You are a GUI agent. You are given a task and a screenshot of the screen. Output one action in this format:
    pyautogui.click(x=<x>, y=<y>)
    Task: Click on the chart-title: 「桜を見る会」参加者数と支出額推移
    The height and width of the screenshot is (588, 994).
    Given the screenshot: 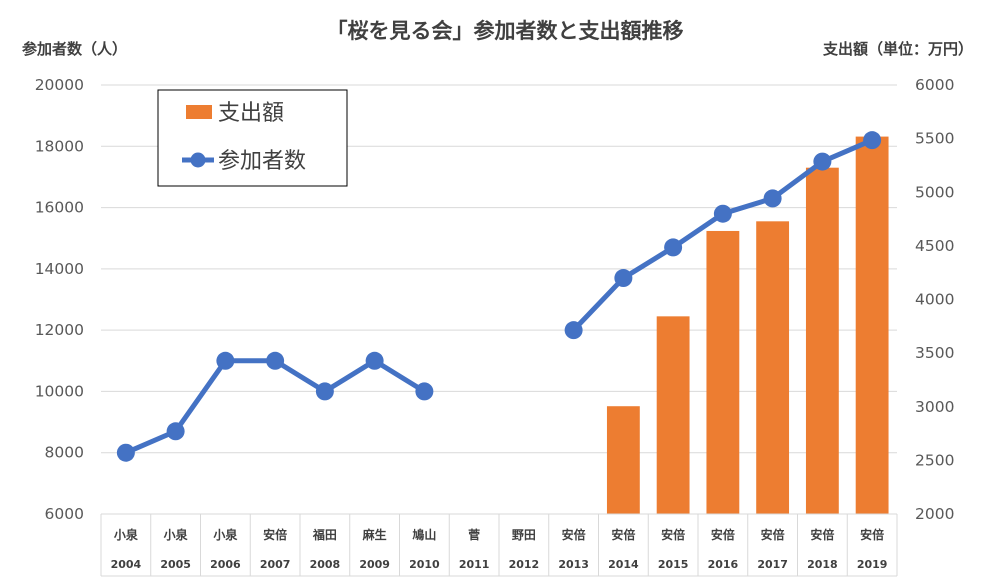 What is the action you would take?
    pyautogui.click(x=505, y=31)
    